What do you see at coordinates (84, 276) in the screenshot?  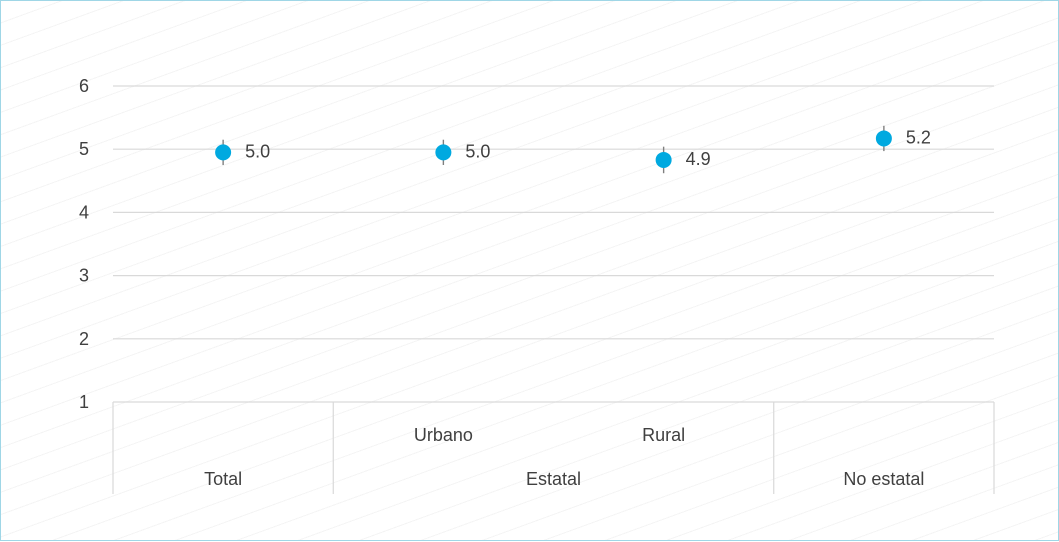 I see `y-tick-label: 3` at bounding box center [84, 276].